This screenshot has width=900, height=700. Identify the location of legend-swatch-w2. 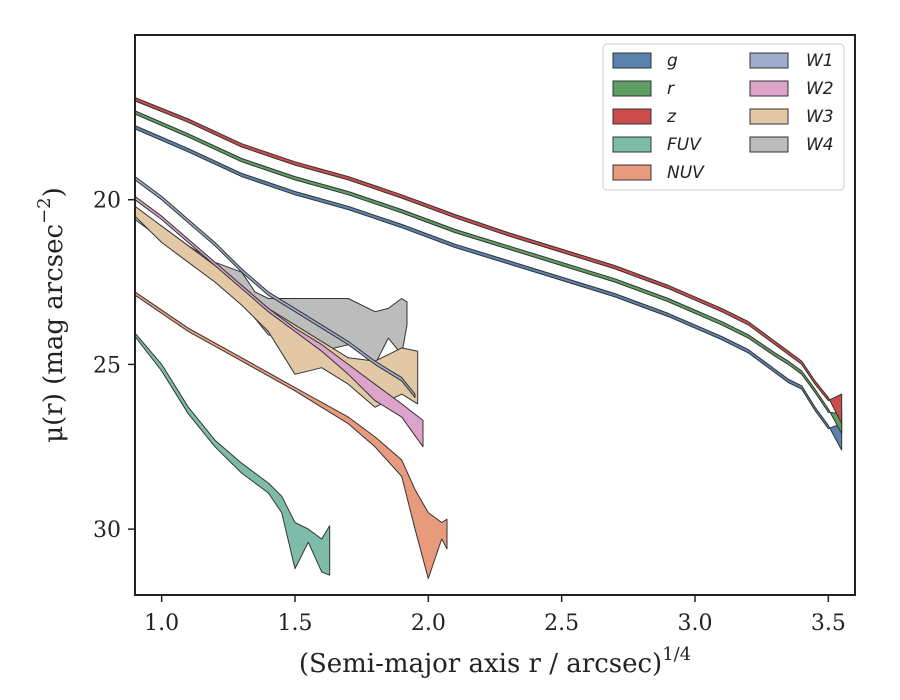
(769, 88).